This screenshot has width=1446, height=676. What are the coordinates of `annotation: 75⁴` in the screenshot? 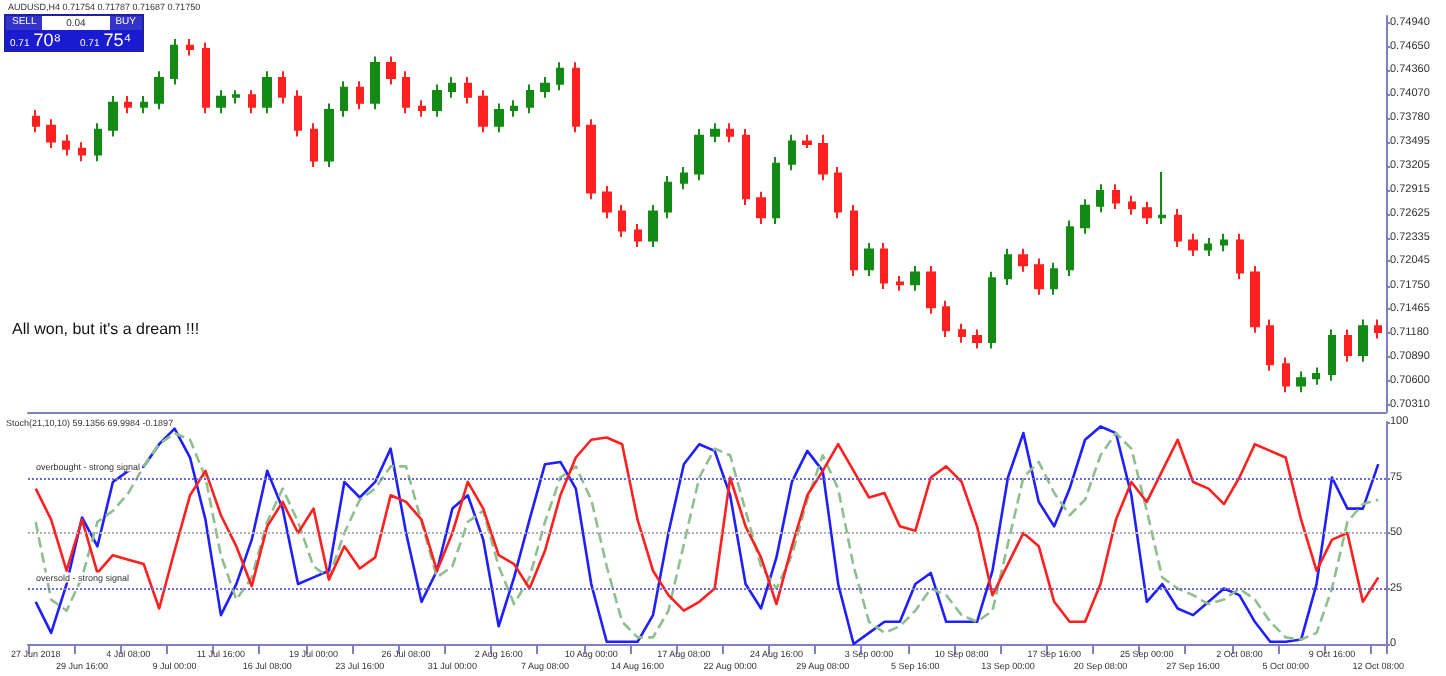 It's located at (117, 40).